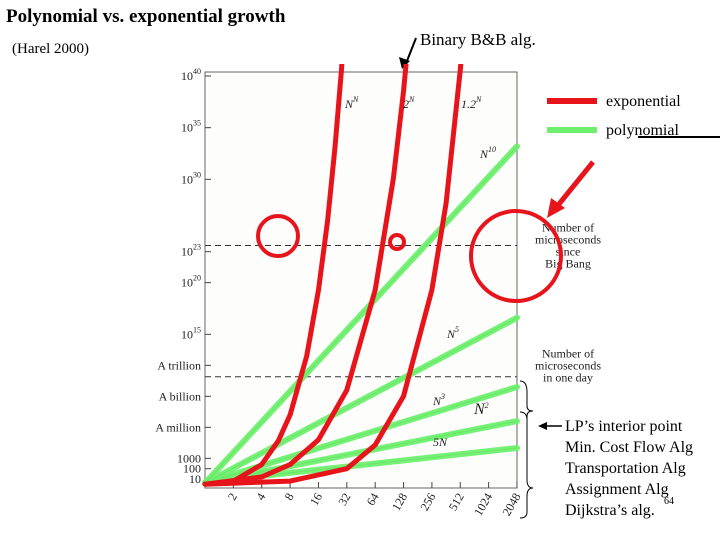 The width and height of the screenshot is (720, 540). I want to click on x-tick-label: 1024, so click(483, 505).